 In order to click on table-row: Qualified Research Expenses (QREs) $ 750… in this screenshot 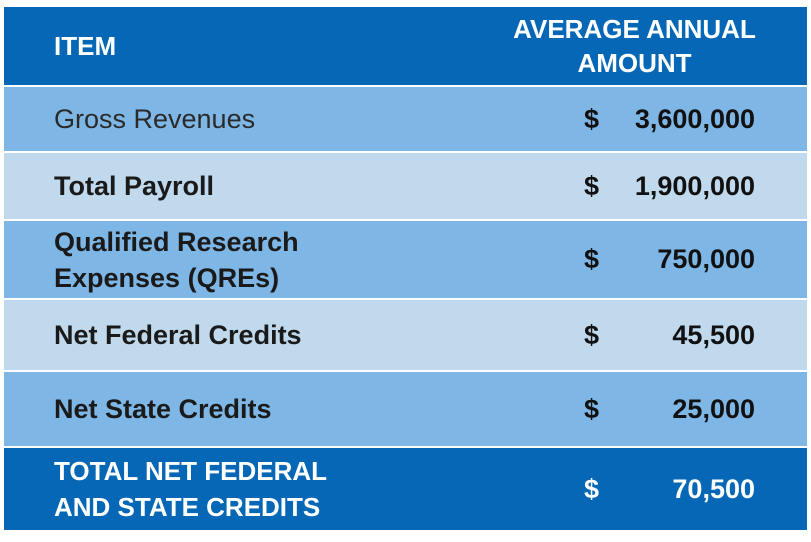, I will do `click(405, 260)`.